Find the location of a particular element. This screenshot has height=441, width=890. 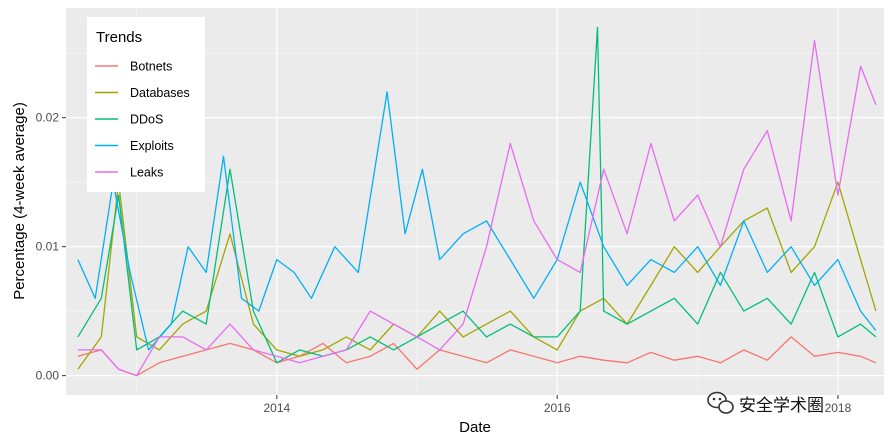

x-tick-label: 2018 is located at coordinates (838, 408).